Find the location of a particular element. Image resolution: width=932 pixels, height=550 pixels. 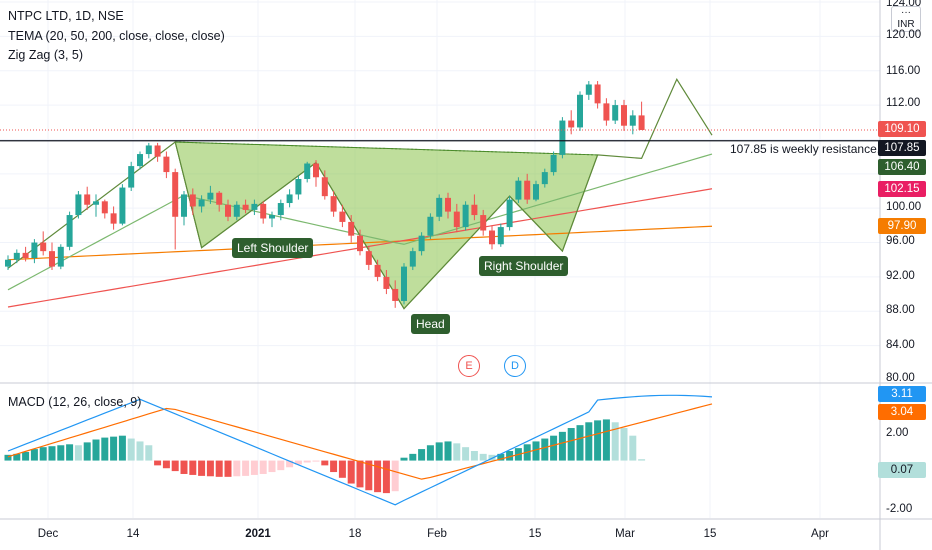

zigzag-legend: Zig Zag (3, 5) is located at coordinates (46, 55).